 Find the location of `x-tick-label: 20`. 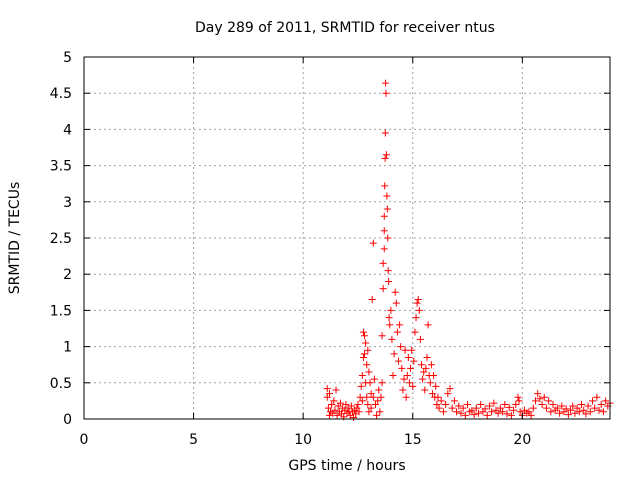

x-tick-label: 20 is located at coordinates (522, 440).